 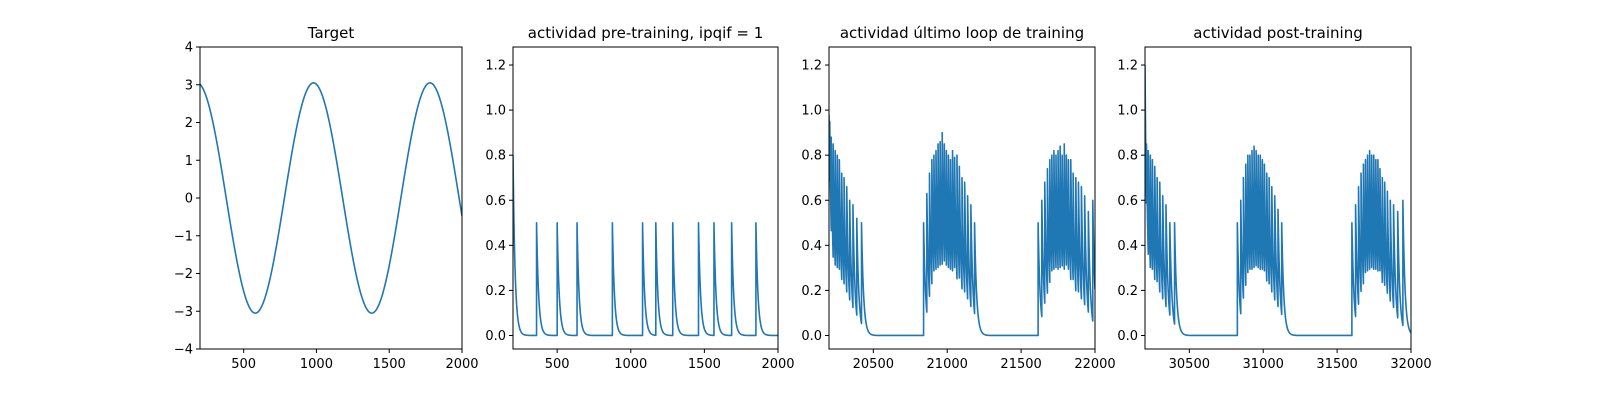 What do you see at coordinates (189, 123) in the screenshot?
I see `y-tick-label: 2` at bounding box center [189, 123].